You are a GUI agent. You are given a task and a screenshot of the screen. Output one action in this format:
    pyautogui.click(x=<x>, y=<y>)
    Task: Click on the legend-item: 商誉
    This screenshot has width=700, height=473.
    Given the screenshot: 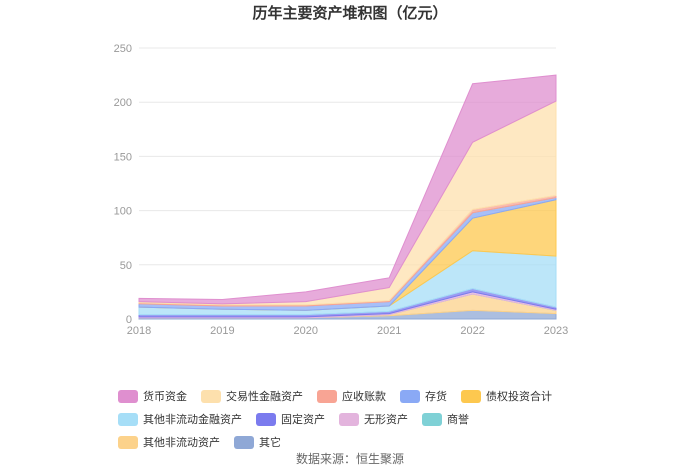 What is the action you would take?
    pyautogui.click(x=445, y=419)
    